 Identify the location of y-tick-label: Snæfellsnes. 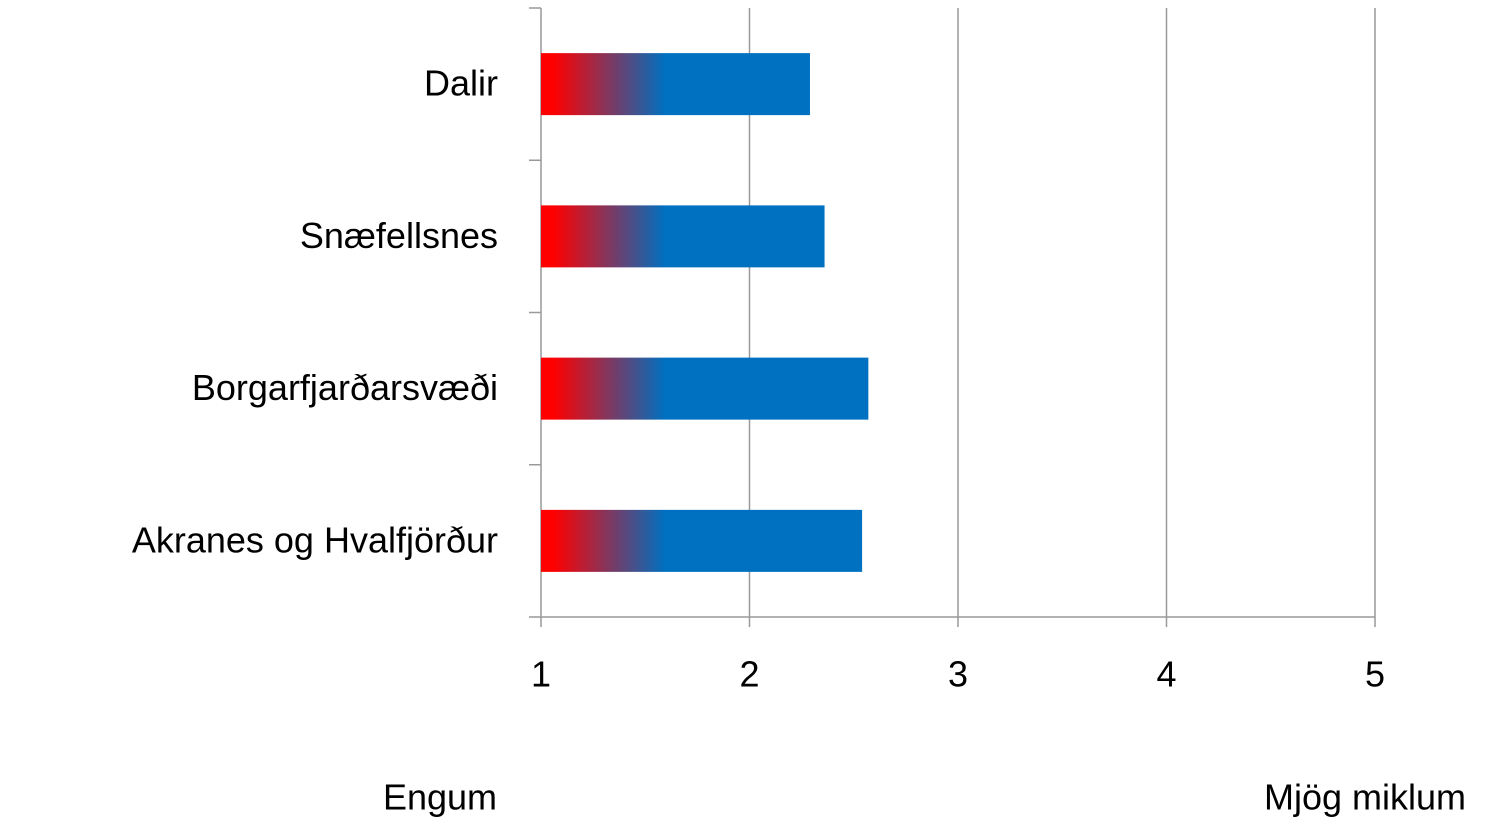
(399, 235).